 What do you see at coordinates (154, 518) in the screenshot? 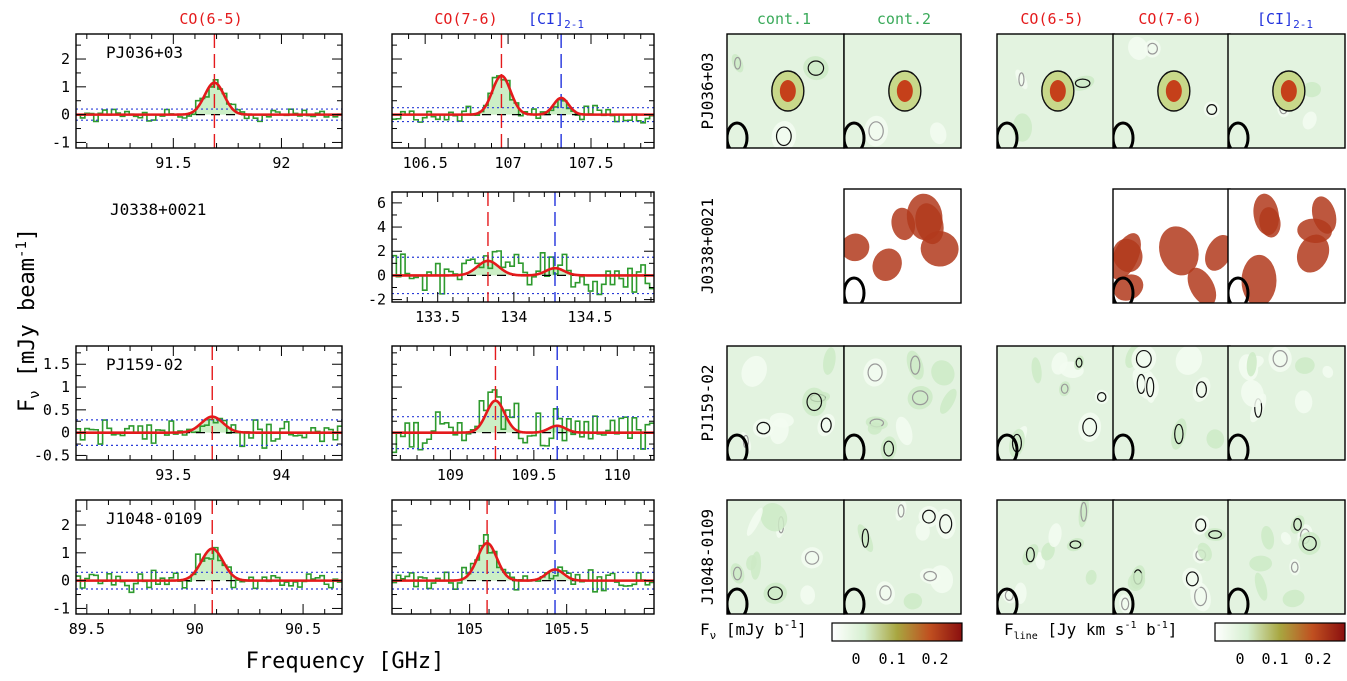
I see `source-label: J1048-0109` at bounding box center [154, 518].